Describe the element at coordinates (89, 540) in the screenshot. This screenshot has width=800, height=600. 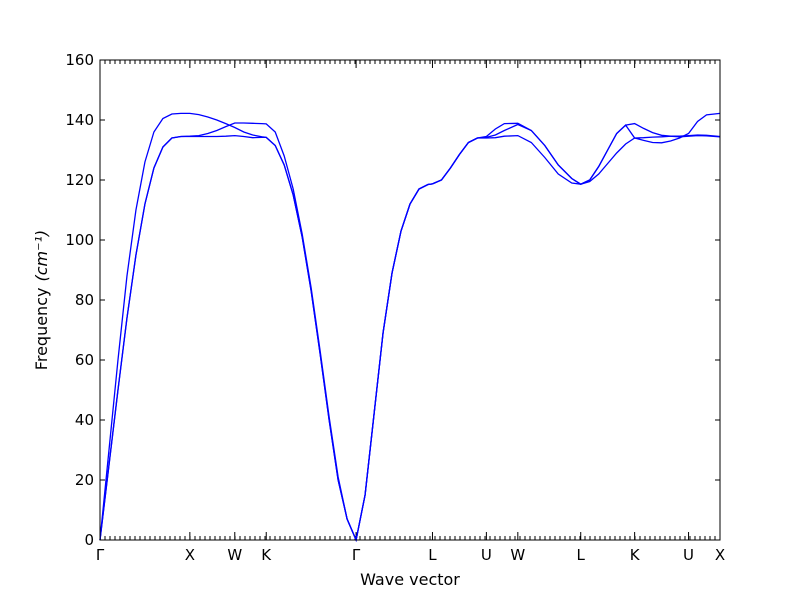
I see `y-tick-label: 0` at that location.